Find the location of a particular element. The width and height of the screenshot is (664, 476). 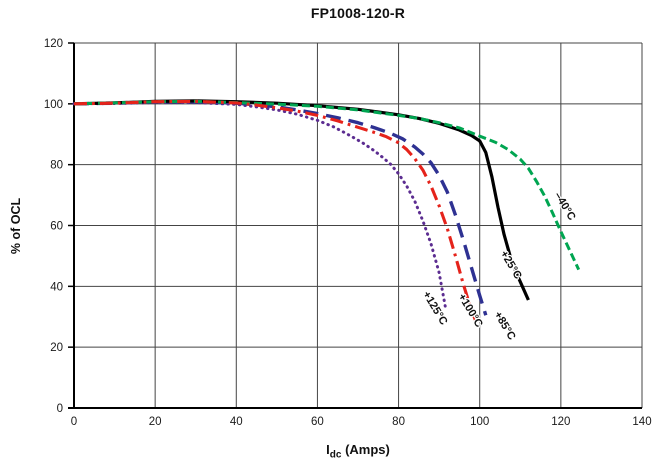

curve-label-plus125C: +125°C is located at coordinates (434, 308).